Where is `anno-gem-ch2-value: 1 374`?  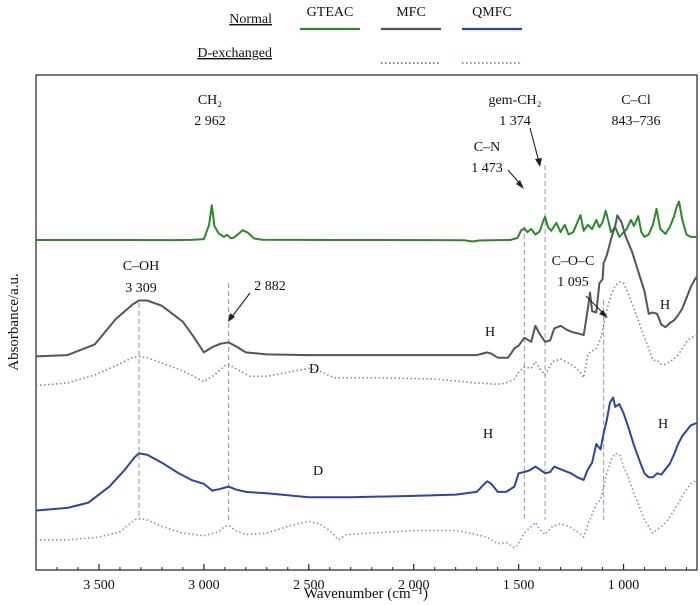
anno-gem-ch2-value: 1 374 is located at coordinates (515, 121).